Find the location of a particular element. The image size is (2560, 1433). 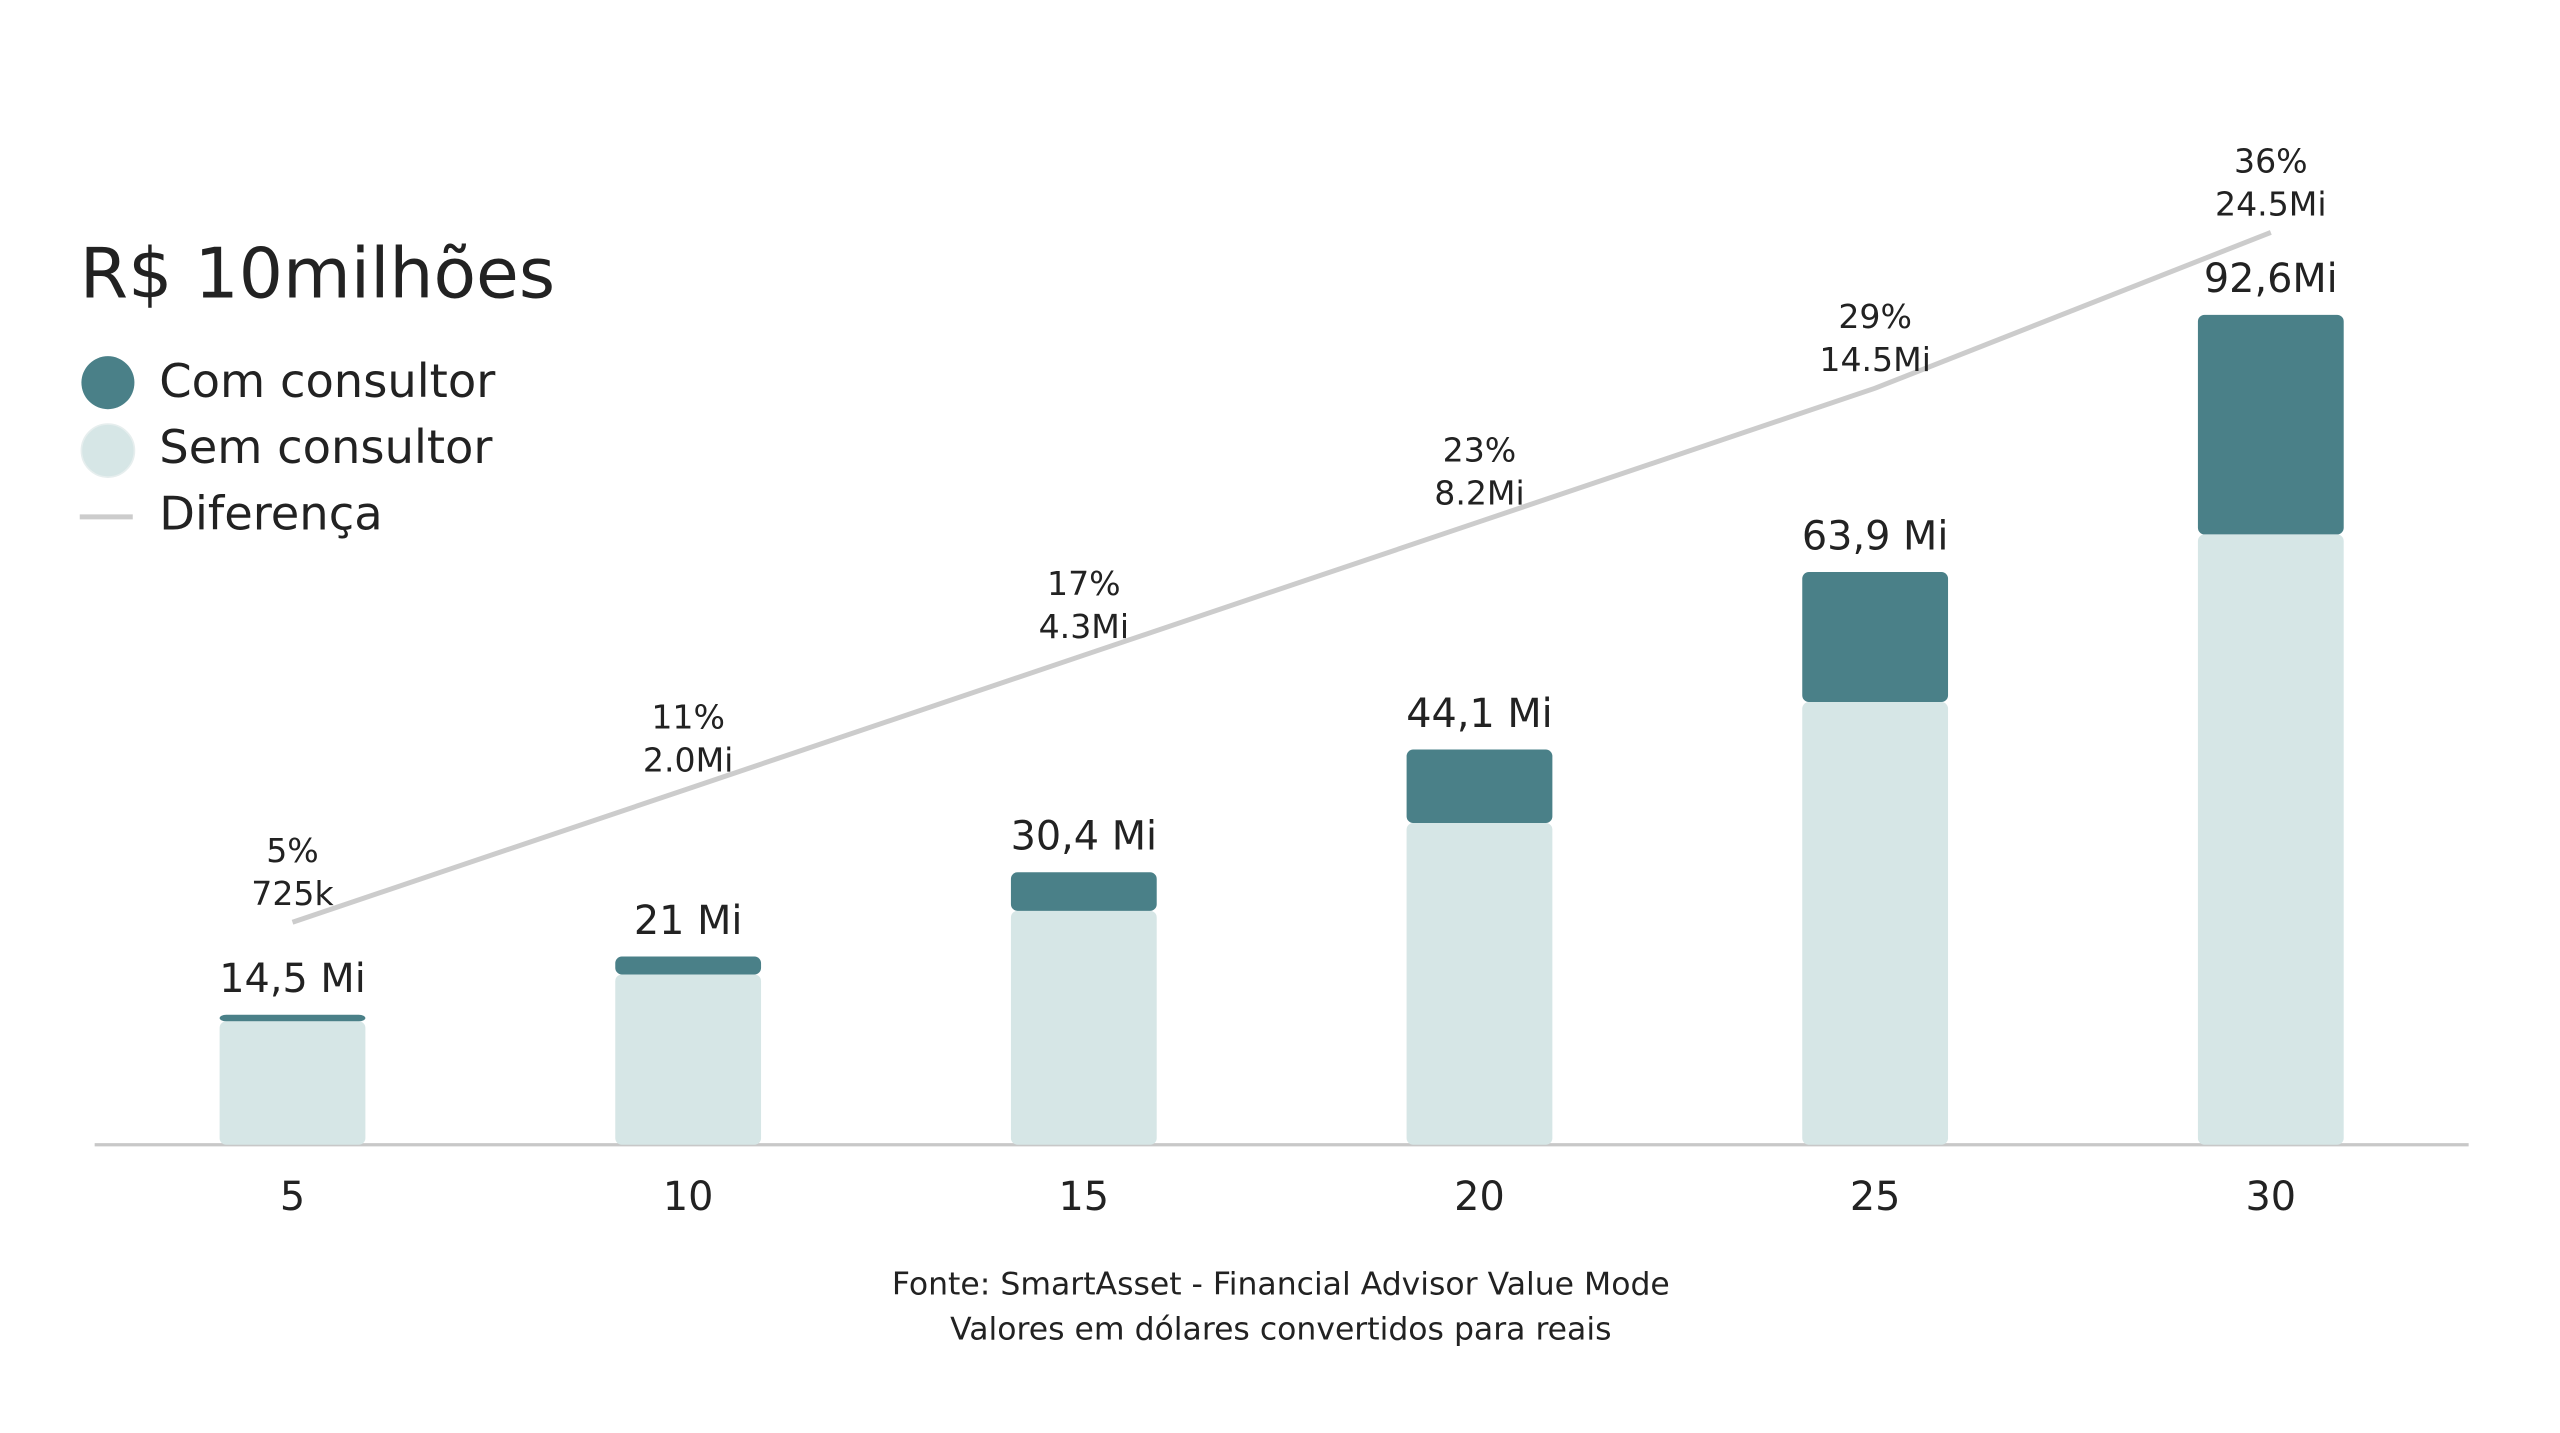

difference-percent: 23% is located at coordinates (1480, 450).